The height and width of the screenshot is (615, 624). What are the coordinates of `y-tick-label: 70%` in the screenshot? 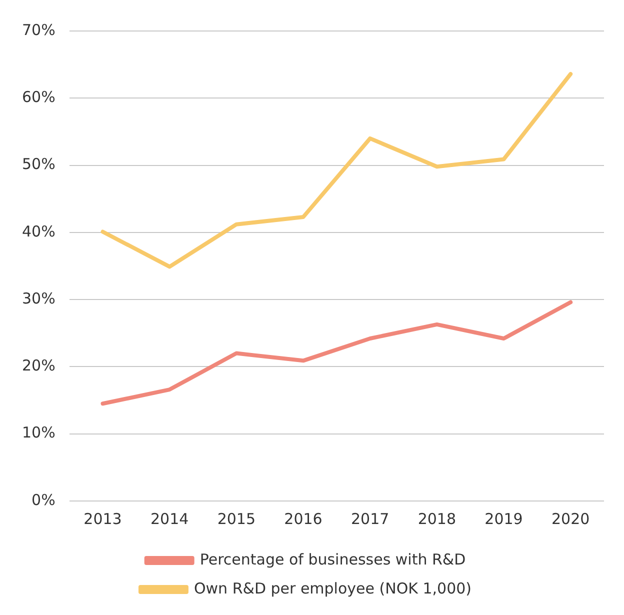 It's located at (39, 29).